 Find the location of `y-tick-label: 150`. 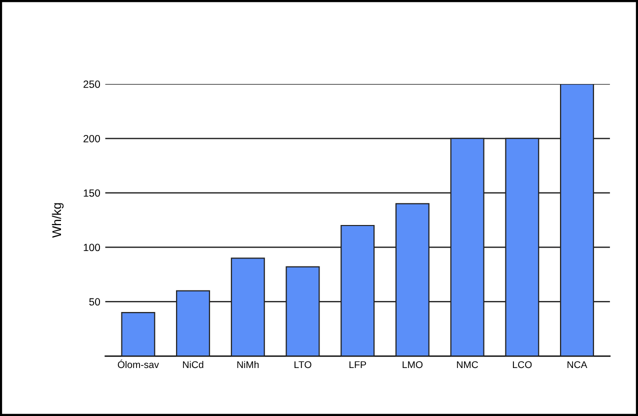

y-tick-label: 150 is located at coordinates (92, 193).